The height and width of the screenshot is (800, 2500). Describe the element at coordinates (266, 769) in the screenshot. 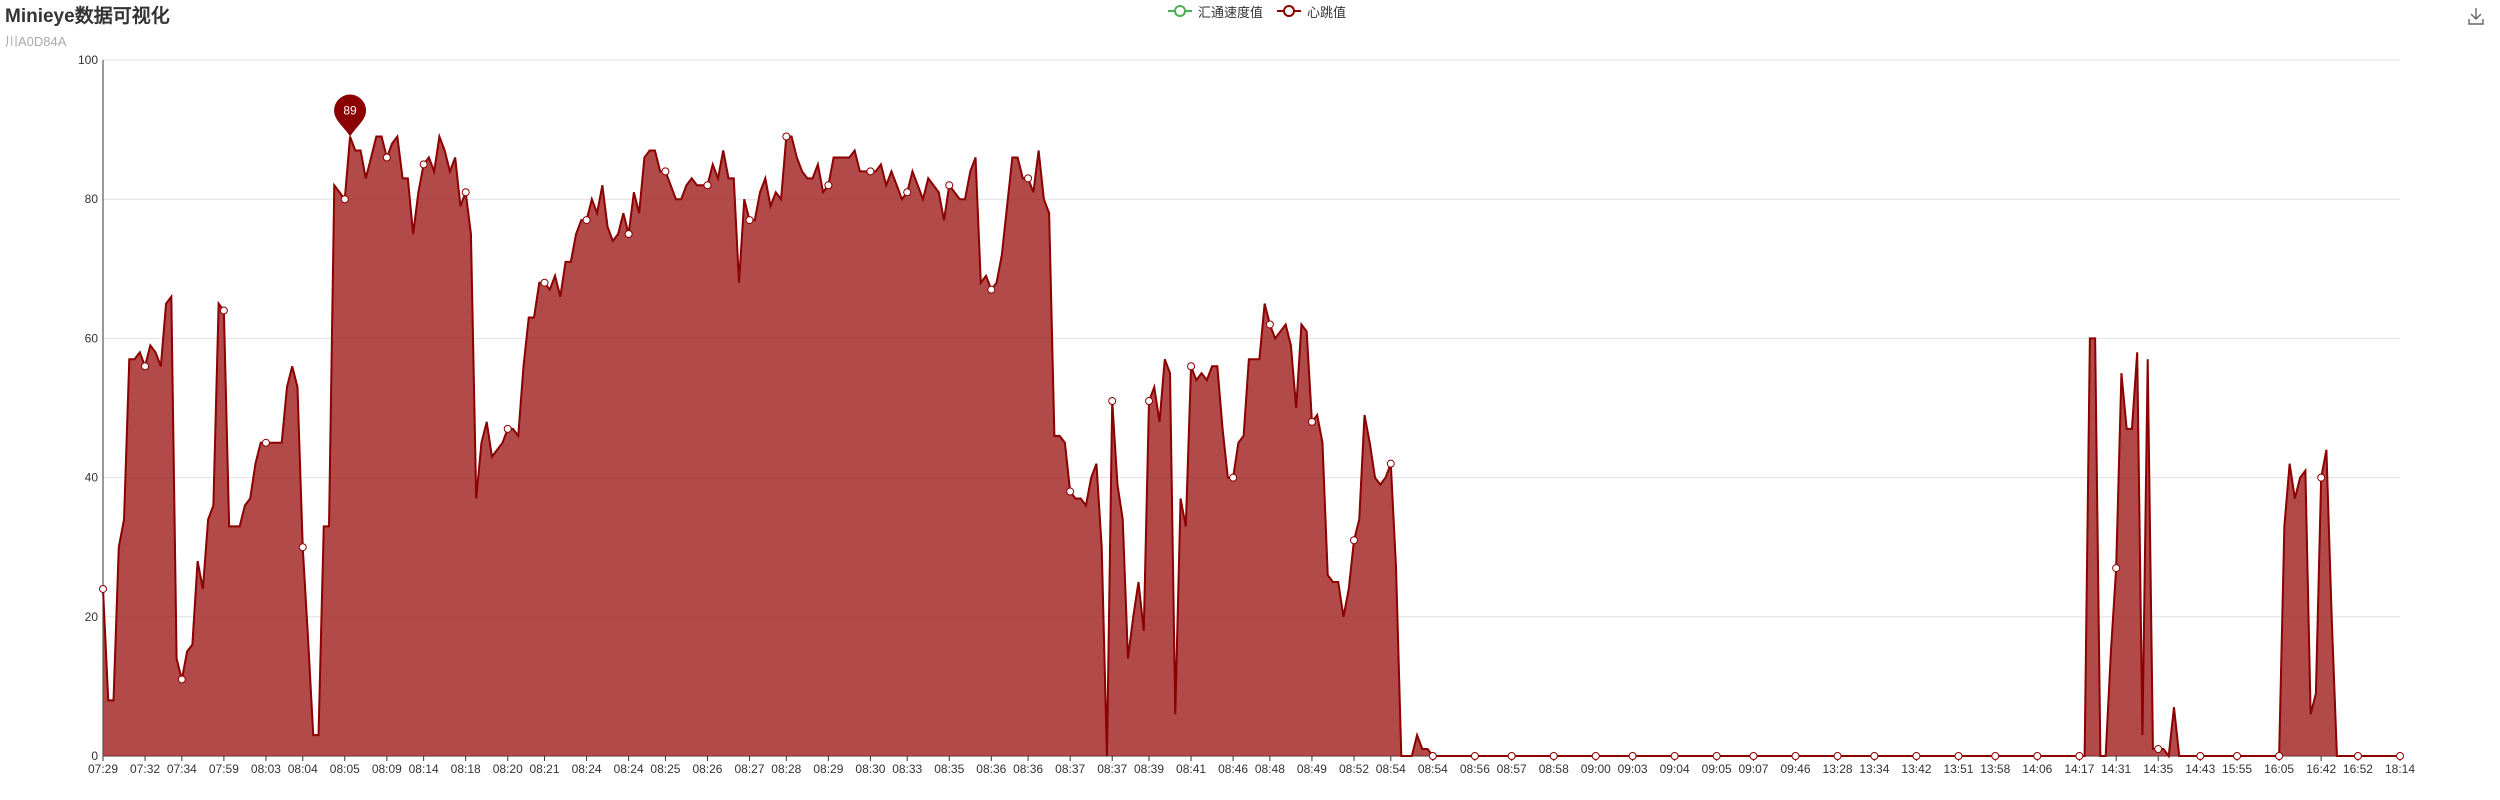

I see `x-tick-label: 08:03` at that location.